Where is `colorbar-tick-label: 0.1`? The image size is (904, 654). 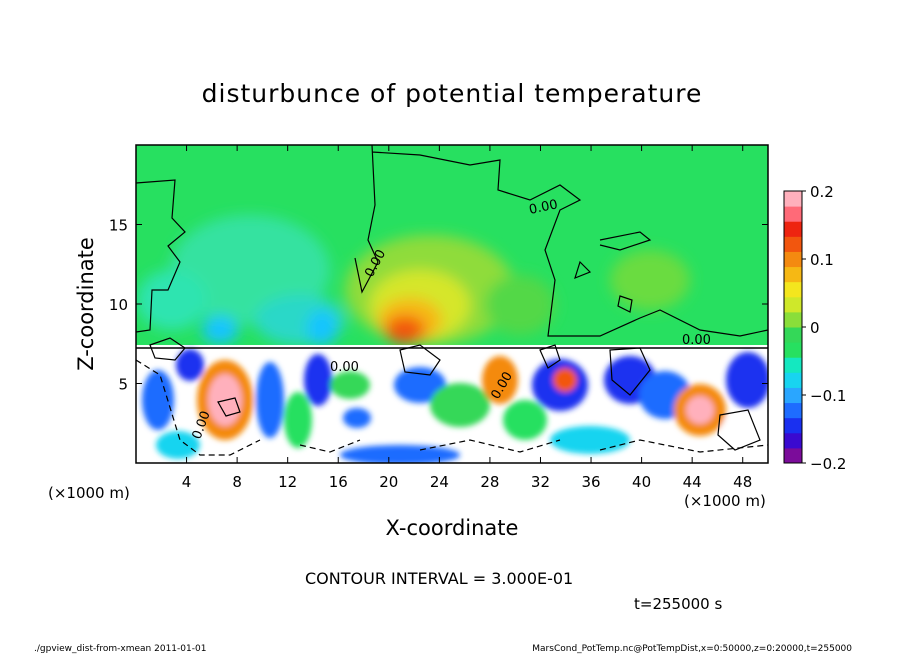 colorbar-tick-label: 0.1 is located at coordinates (822, 260).